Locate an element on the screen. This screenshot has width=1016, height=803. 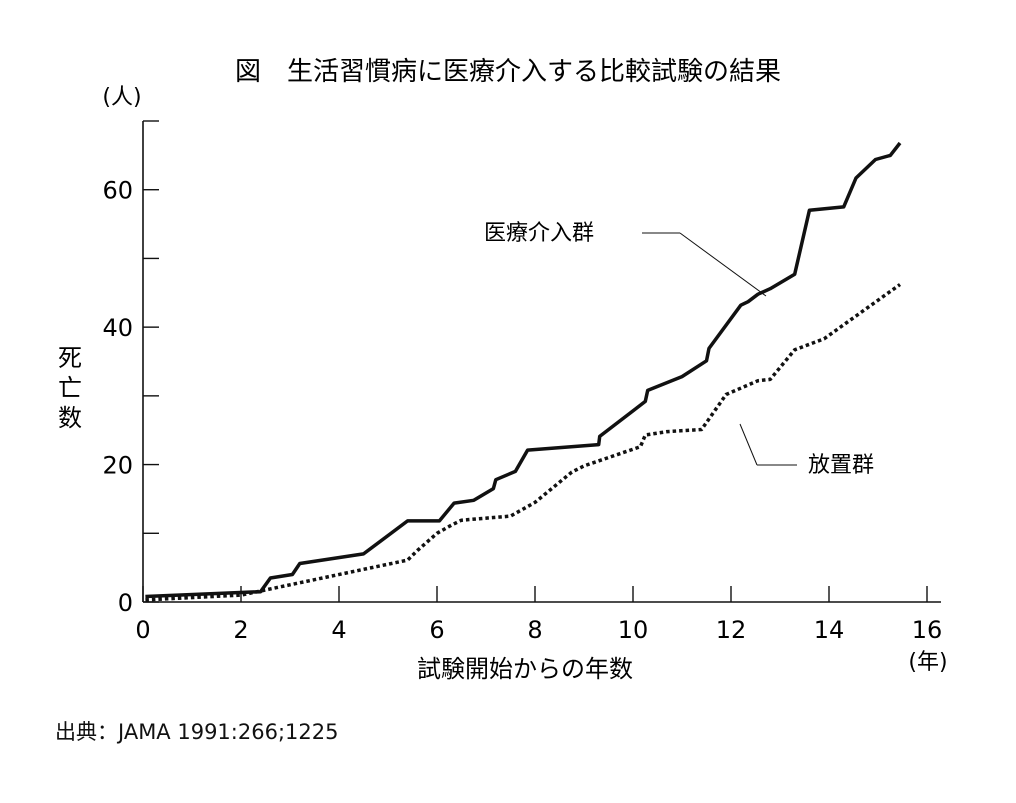
x-tick-label: 10 is located at coordinates (633, 630).